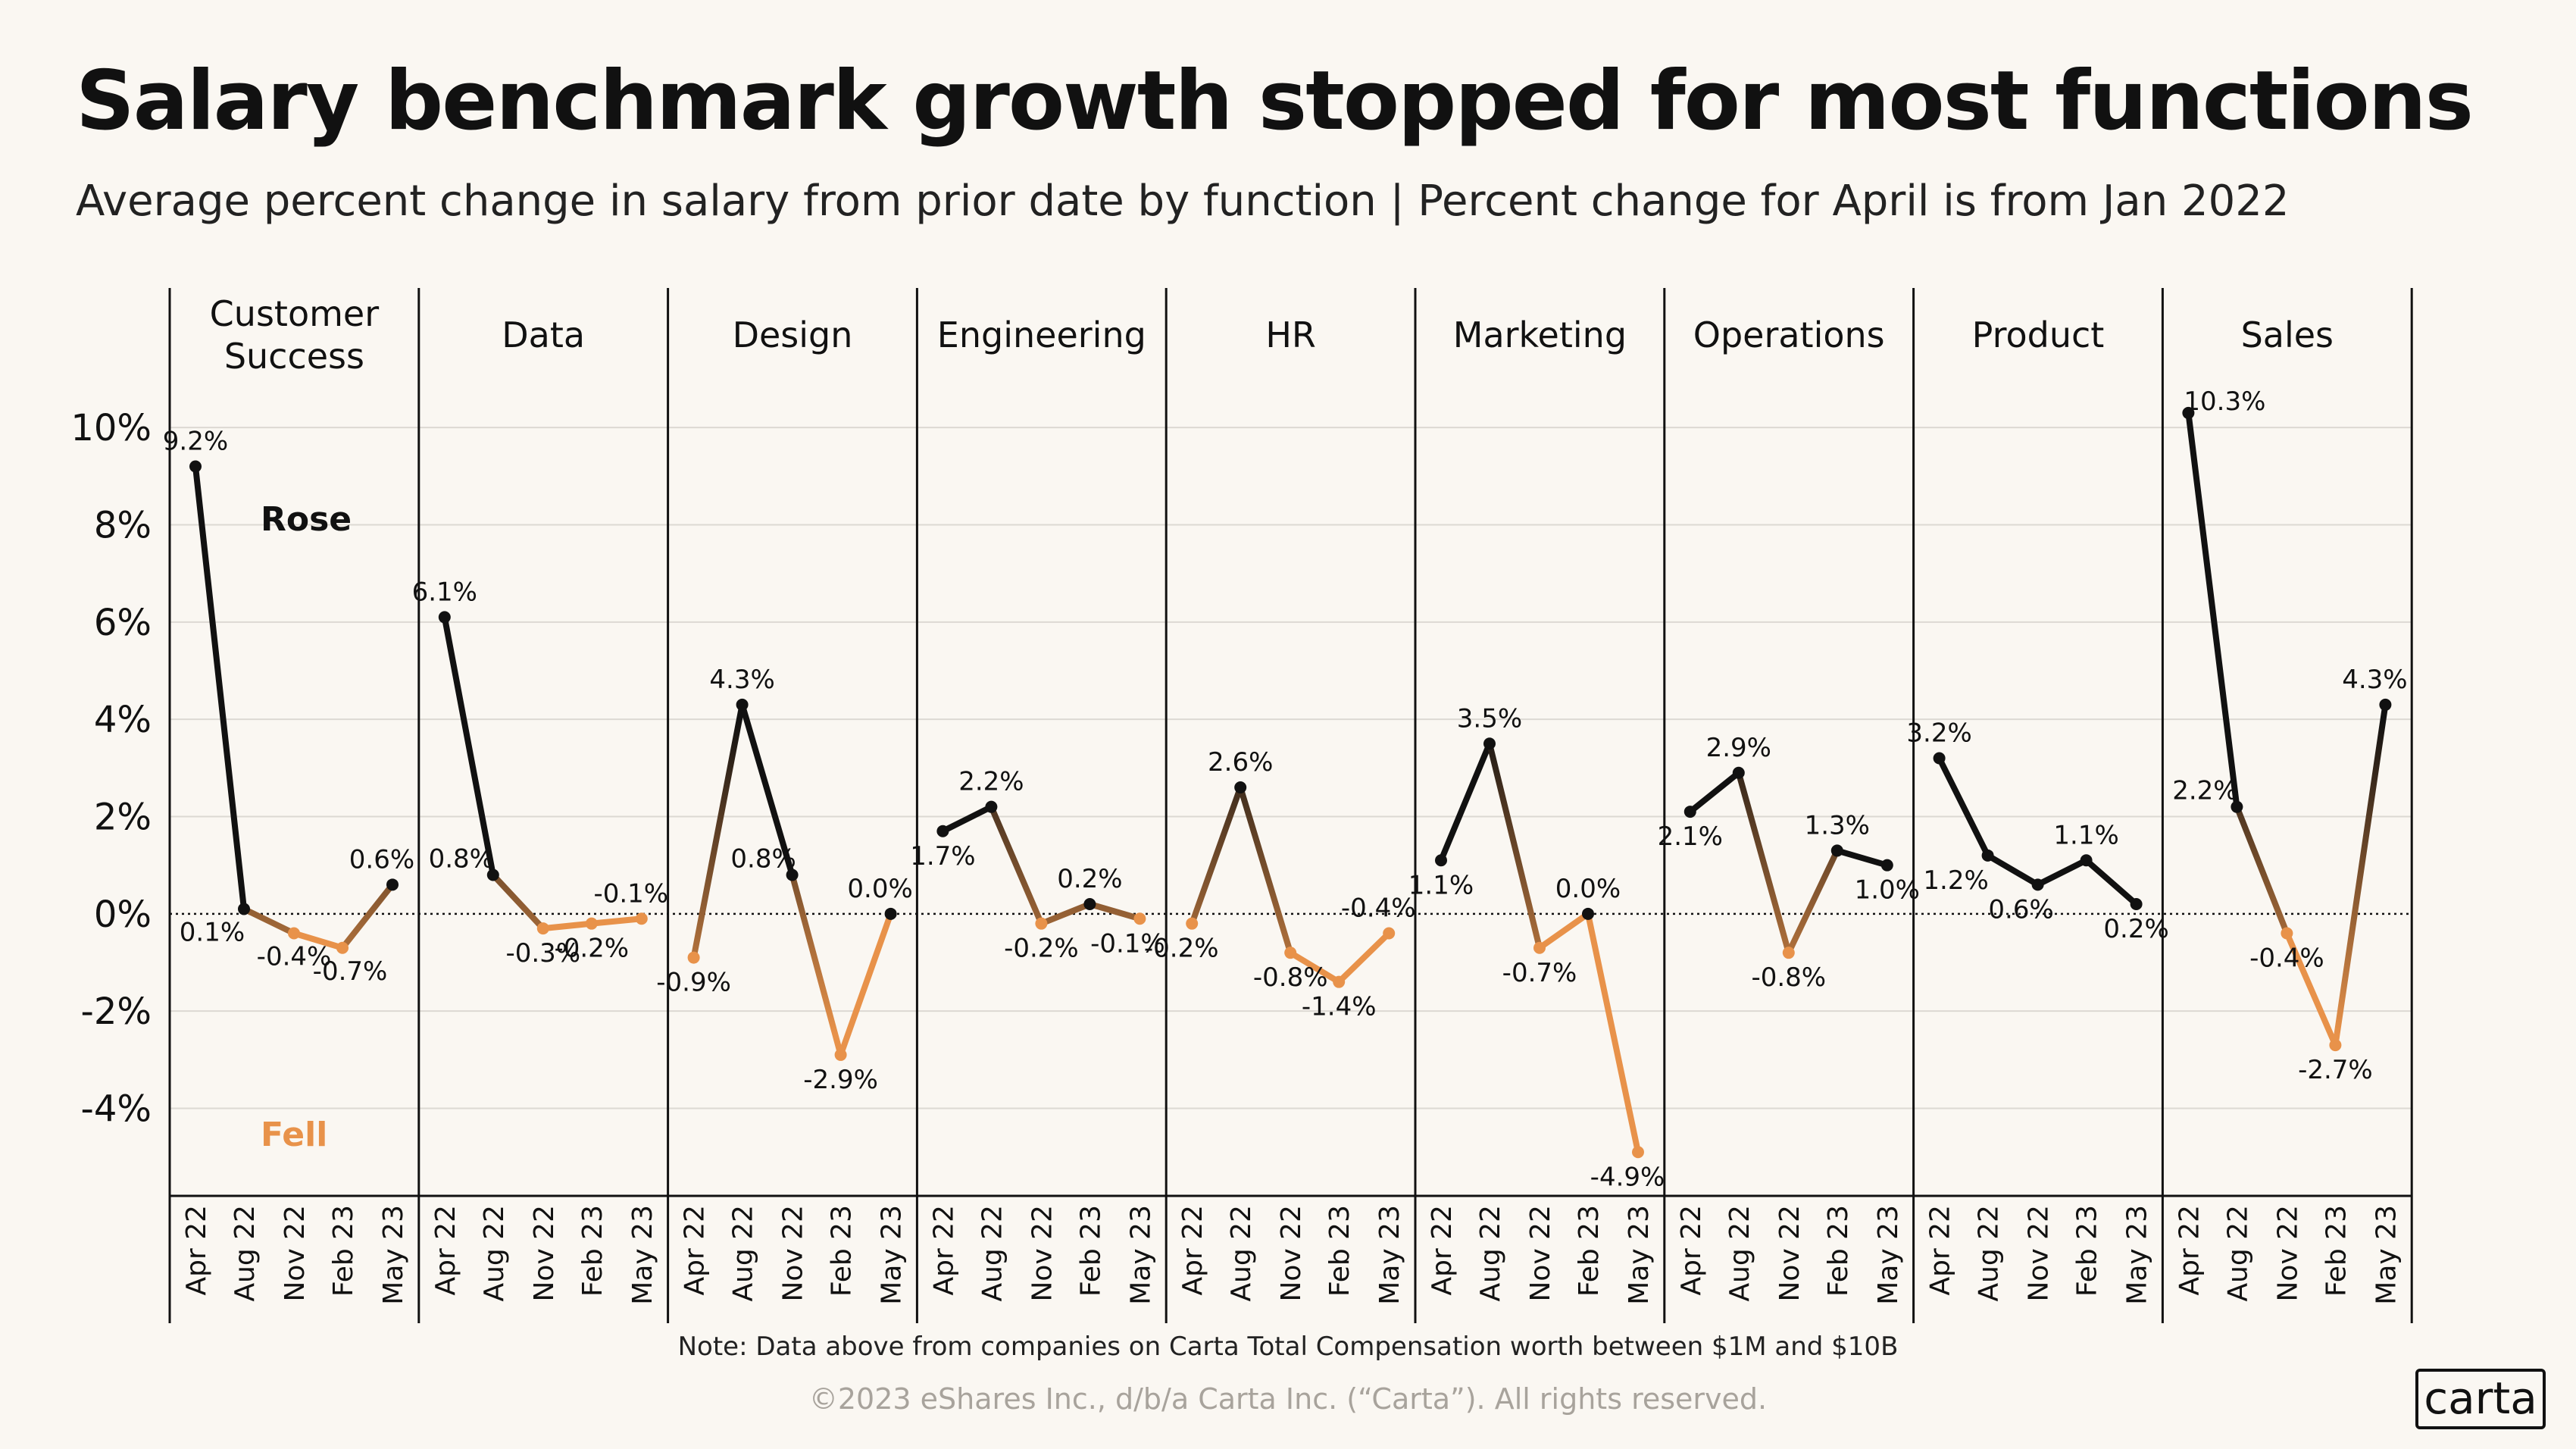  I want to click on data-label: 1.1%, so click(1441, 885).